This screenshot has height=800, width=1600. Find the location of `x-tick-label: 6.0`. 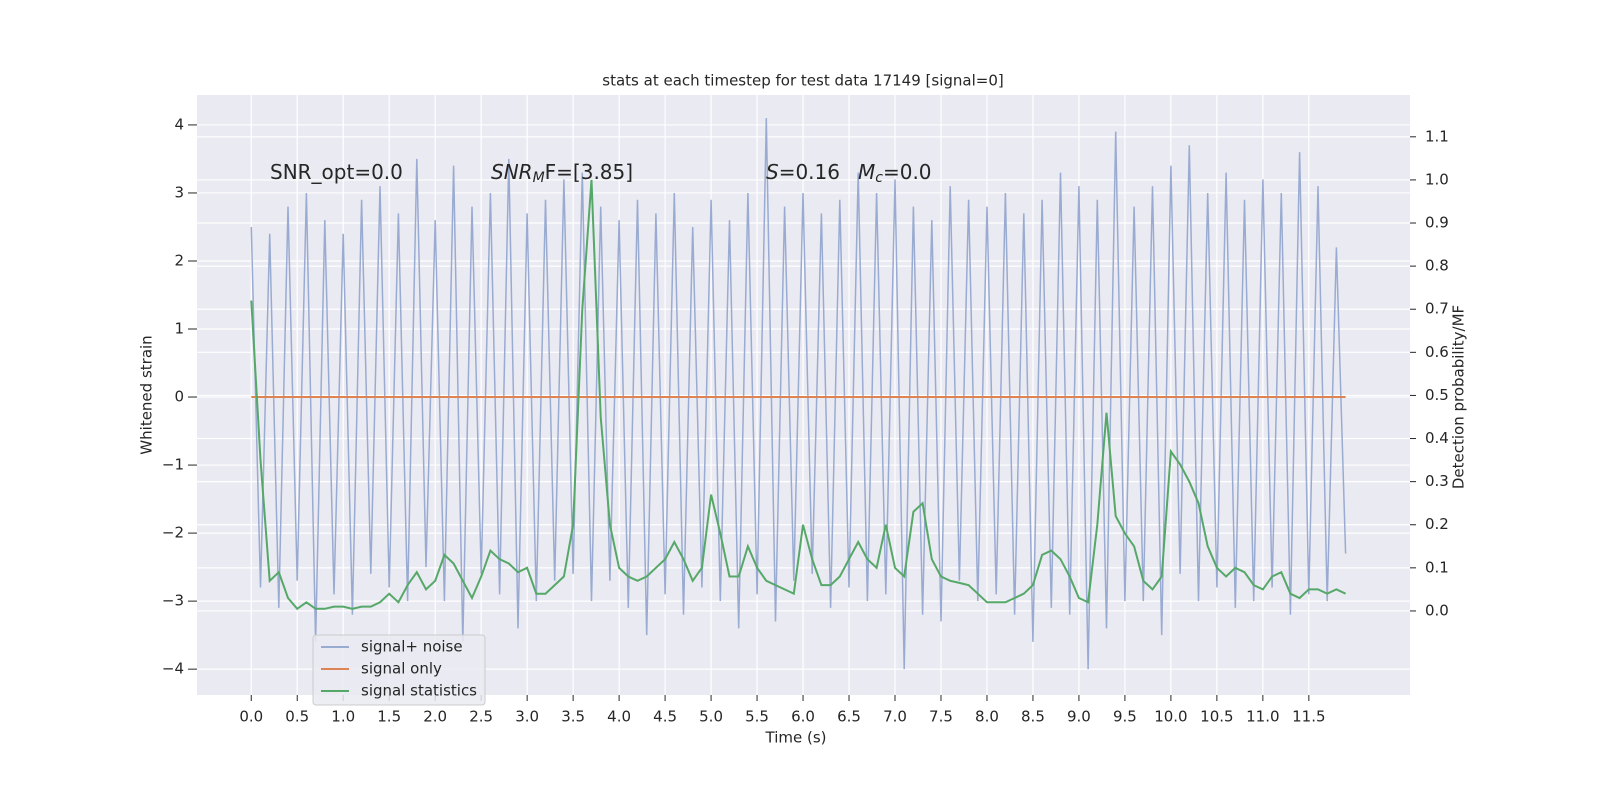

x-tick-label: 6.0 is located at coordinates (803, 717).